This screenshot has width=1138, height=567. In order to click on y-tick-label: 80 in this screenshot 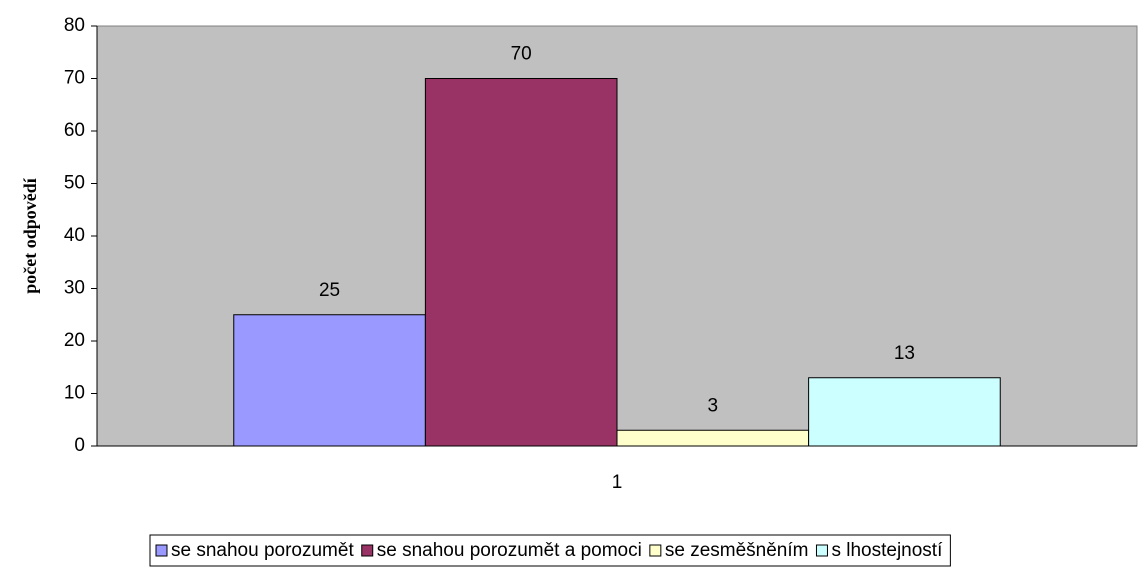, I will do `click(74, 25)`.